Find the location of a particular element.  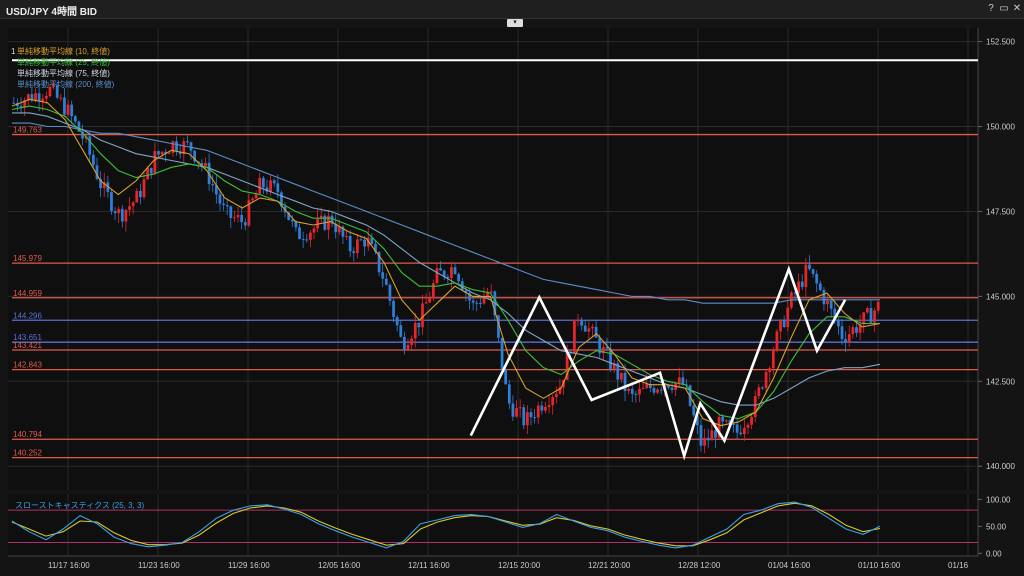

collapse-toggle: ▾ is located at coordinates (515, 23).